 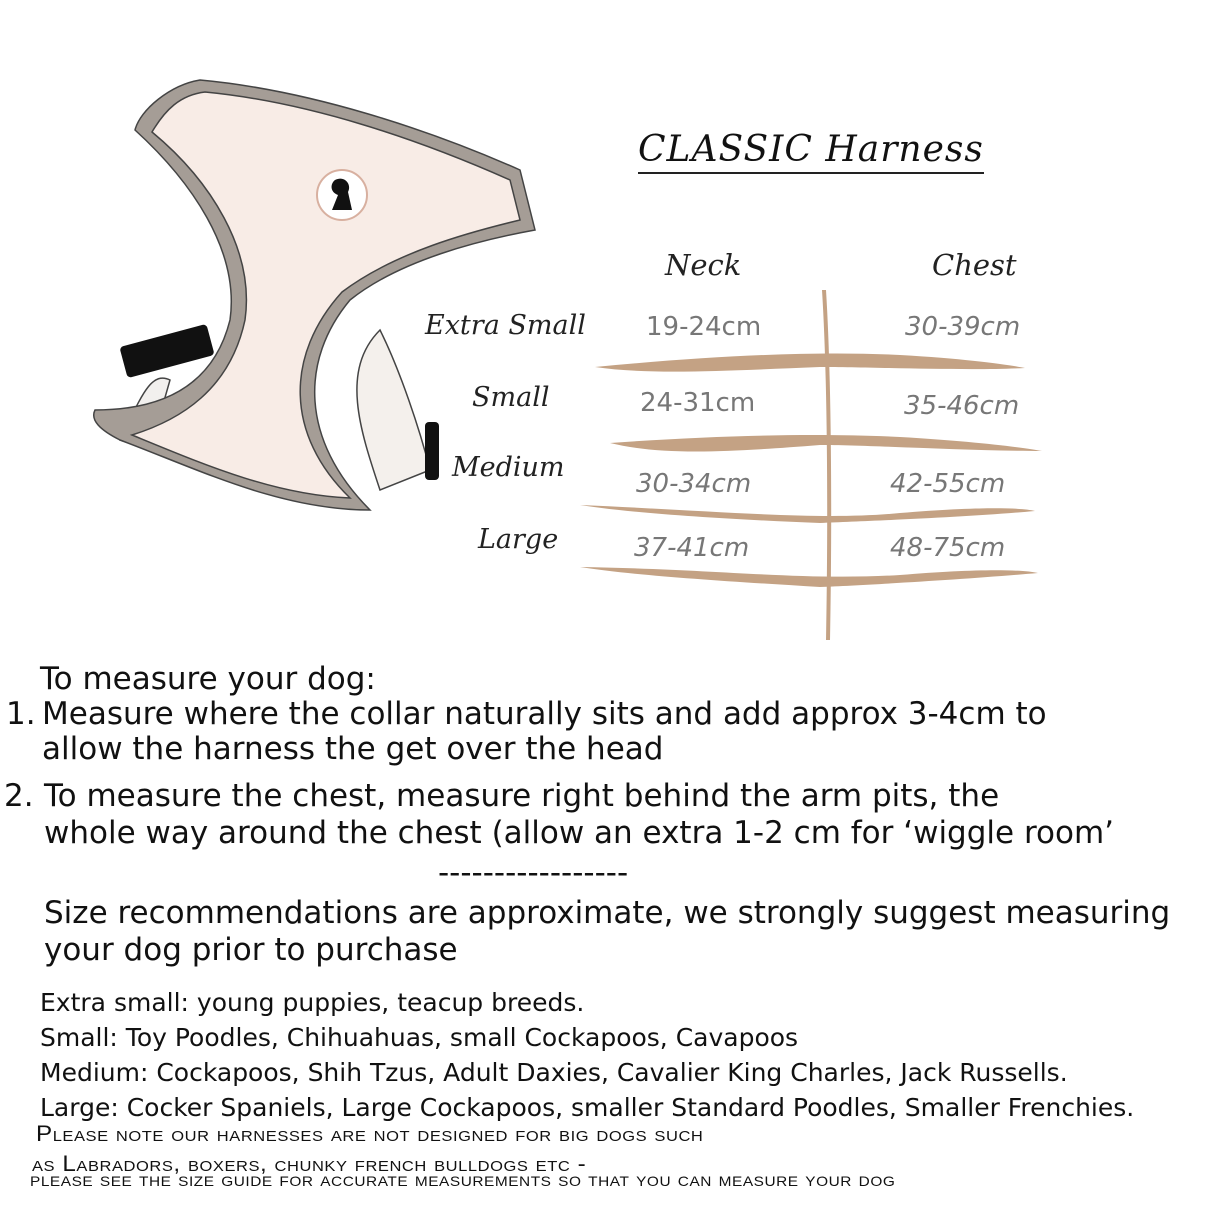 What do you see at coordinates (314, 295) in the screenshot?
I see `harness-illustration` at bounding box center [314, 295].